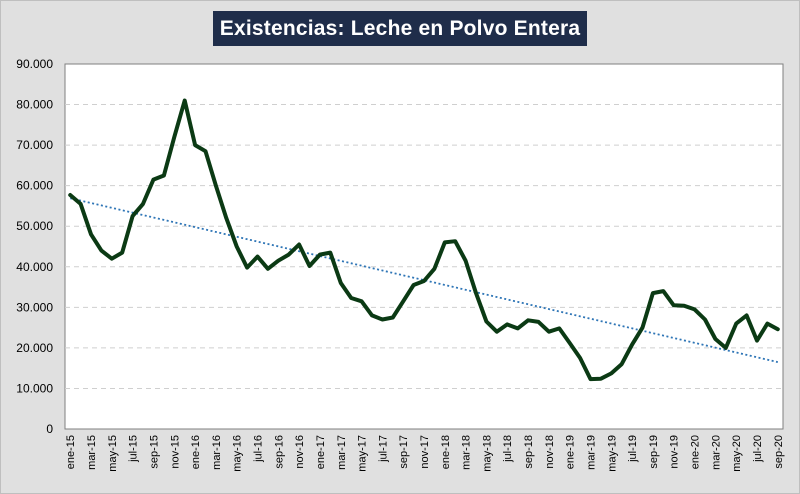 The height and width of the screenshot is (494, 800). What do you see at coordinates (383, 449) in the screenshot?
I see `x-tick-label: jul-17` at bounding box center [383, 449].